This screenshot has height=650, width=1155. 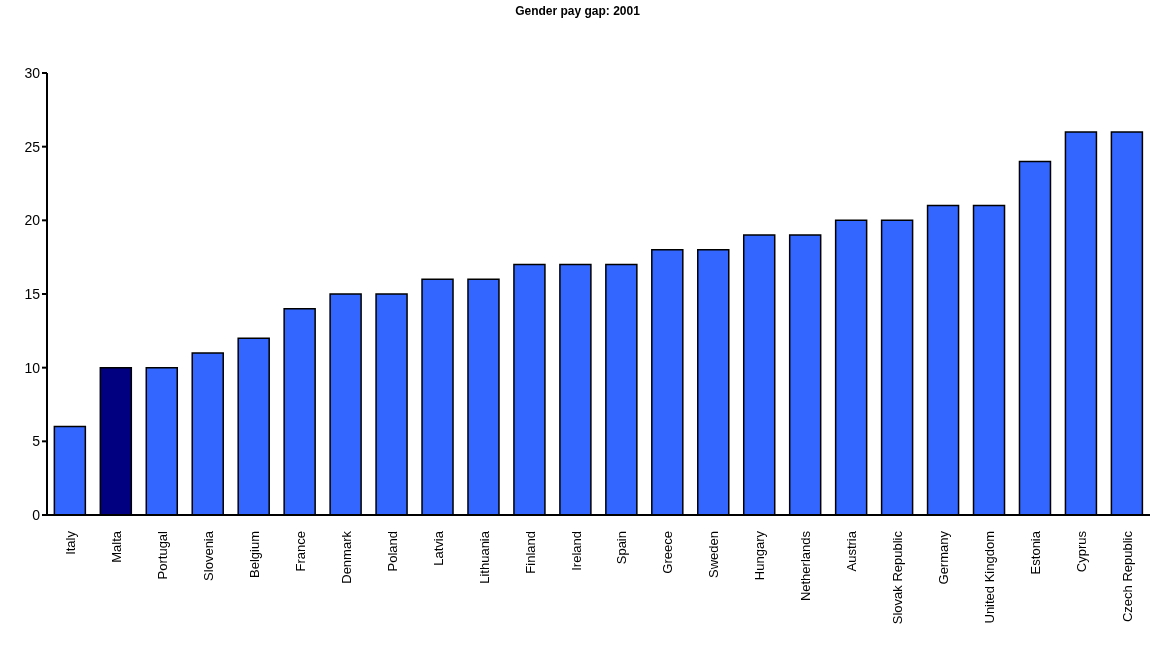 I want to click on y-tick-label: 15, so click(x=32, y=293).